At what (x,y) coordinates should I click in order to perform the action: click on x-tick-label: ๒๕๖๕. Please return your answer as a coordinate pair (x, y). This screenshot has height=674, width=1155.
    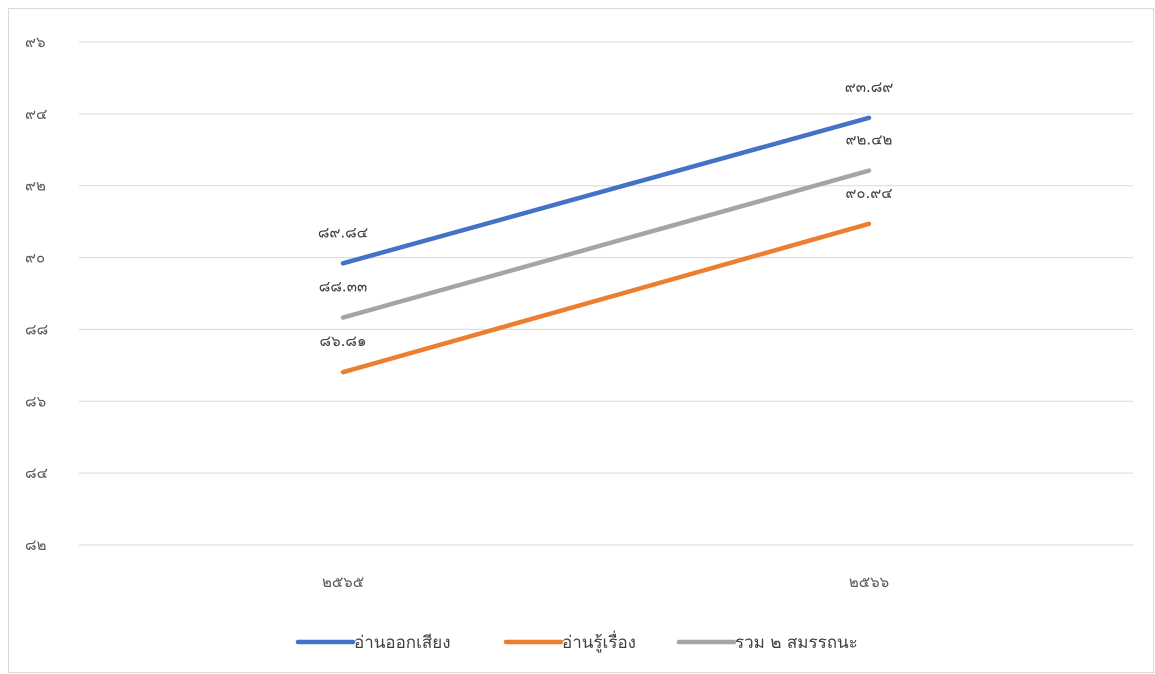
    Looking at the image, I should click on (343, 582).